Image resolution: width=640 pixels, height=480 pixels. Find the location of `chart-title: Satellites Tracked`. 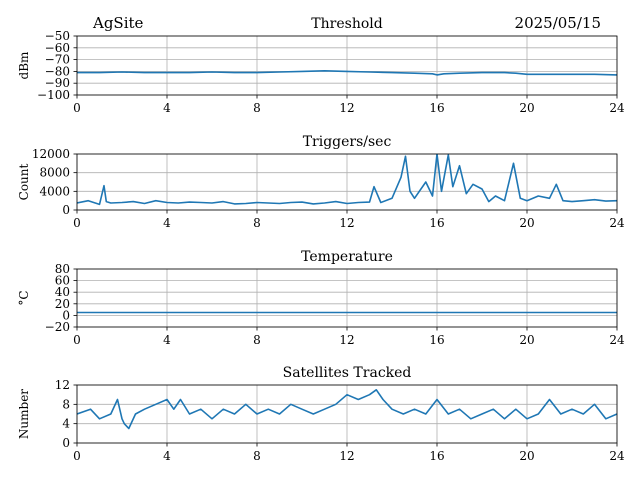

chart-title: Satellites Tracked is located at coordinates (347, 373).